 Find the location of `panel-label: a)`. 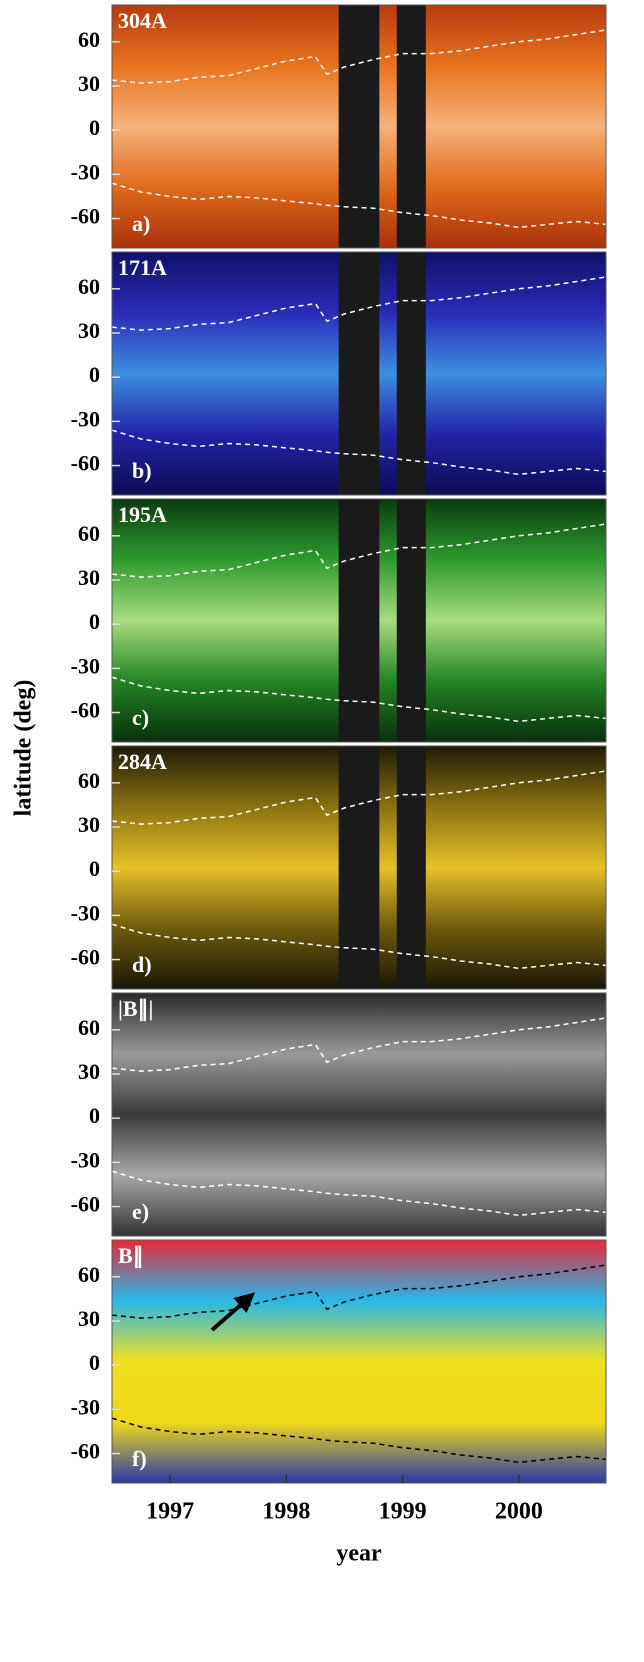

panel-label: a) is located at coordinates (141, 223).